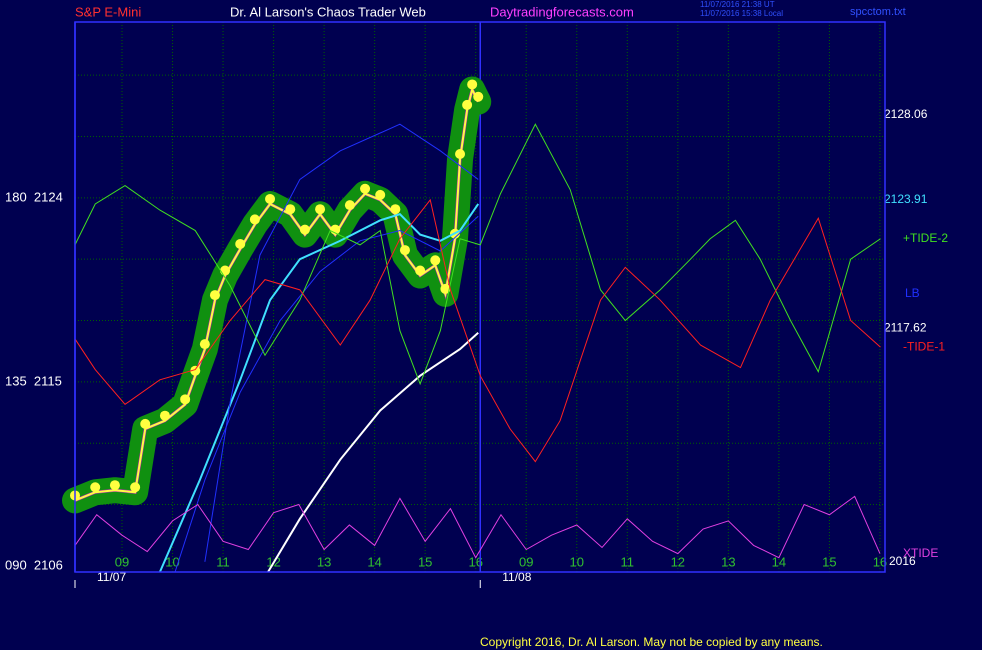 This screenshot has width=982, height=650. What do you see at coordinates (328, 11) in the screenshot?
I see `chart-title: Dr. Al Larson's Chaos Trader Web` at bounding box center [328, 11].